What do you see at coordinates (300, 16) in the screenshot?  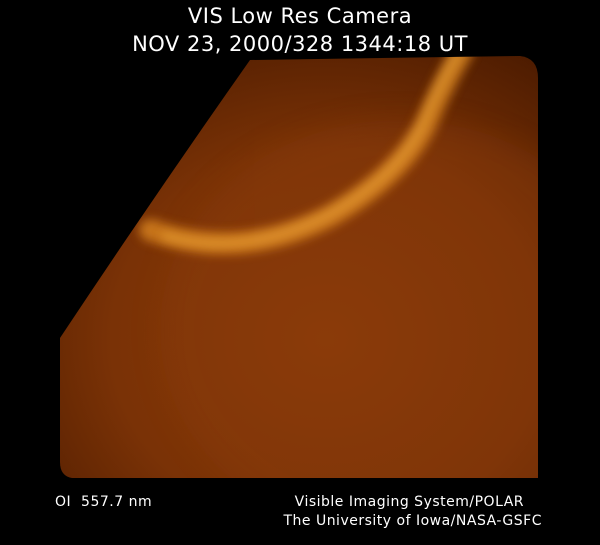 I see `camera-title: VIS Low Res Camera` at bounding box center [300, 16].